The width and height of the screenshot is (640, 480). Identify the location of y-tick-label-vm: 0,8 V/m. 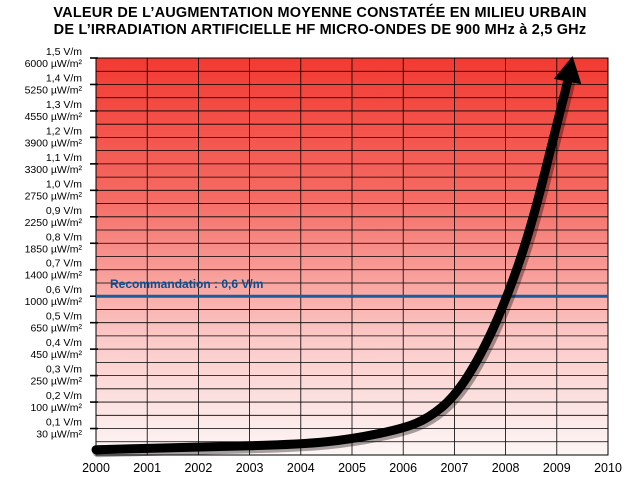
(64, 237).